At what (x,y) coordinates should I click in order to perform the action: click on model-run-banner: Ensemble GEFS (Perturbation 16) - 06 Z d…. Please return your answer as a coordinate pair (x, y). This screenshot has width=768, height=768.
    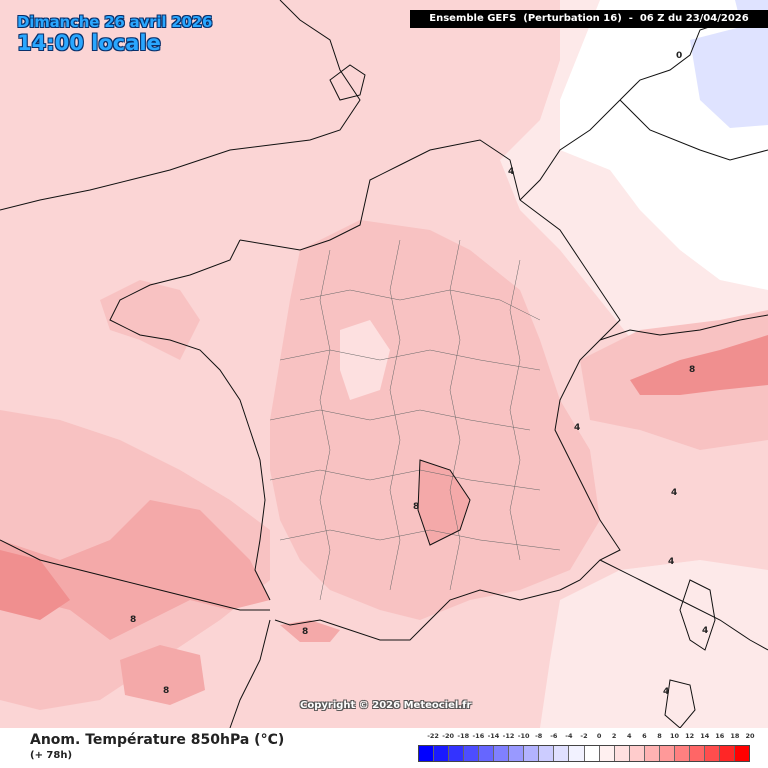
    Looking at the image, I should click on (589, 19).